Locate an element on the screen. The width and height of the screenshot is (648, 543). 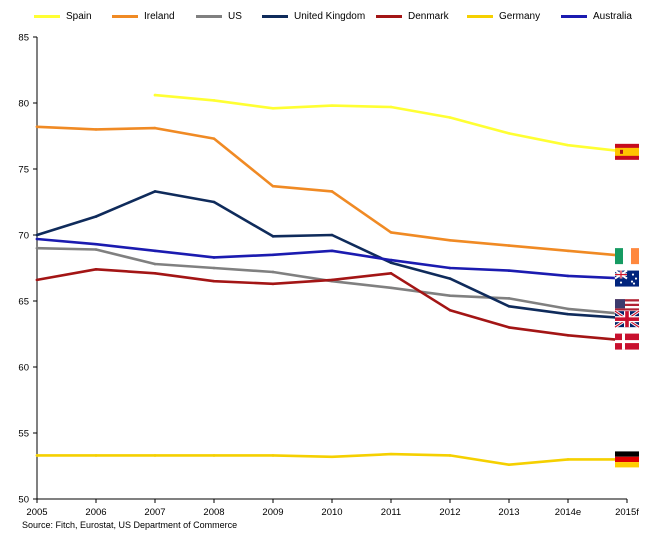
x-tick-label: 2014e is located at coordinates (568, 512).